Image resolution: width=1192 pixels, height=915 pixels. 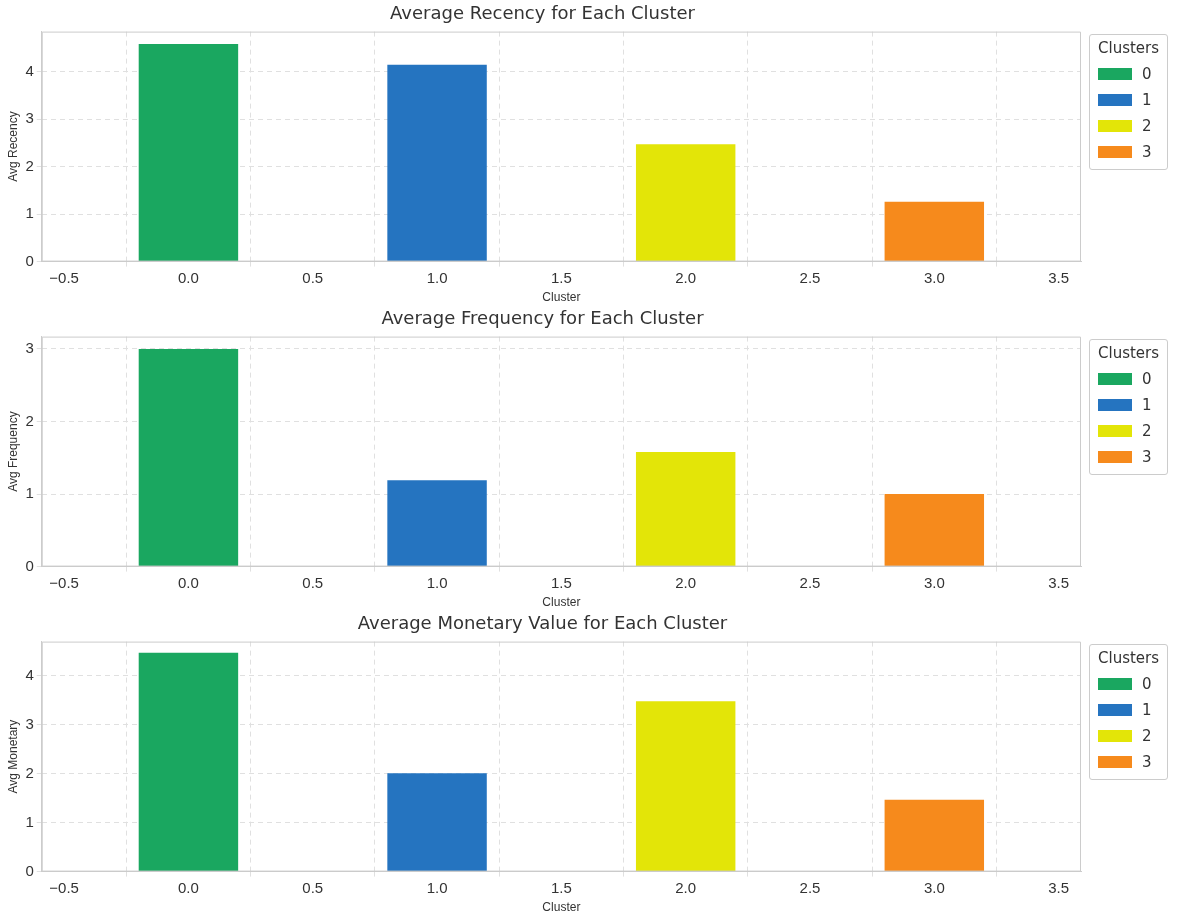 What do you see at coordinates (543, 13) in the screenshot?
I see `chart-title: Average Recency for Each Cluster` at bounding box center [543, 13].